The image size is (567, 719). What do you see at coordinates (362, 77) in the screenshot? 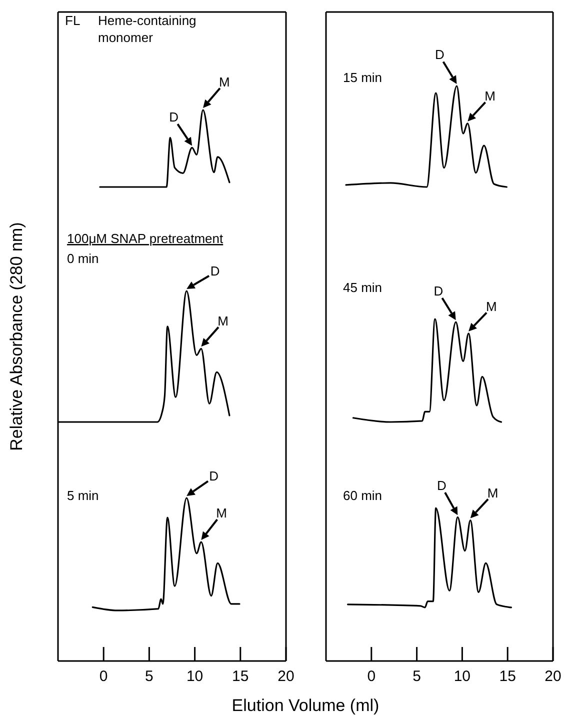
I see `chart-title: 15 min` at bounding box center [362, 77].